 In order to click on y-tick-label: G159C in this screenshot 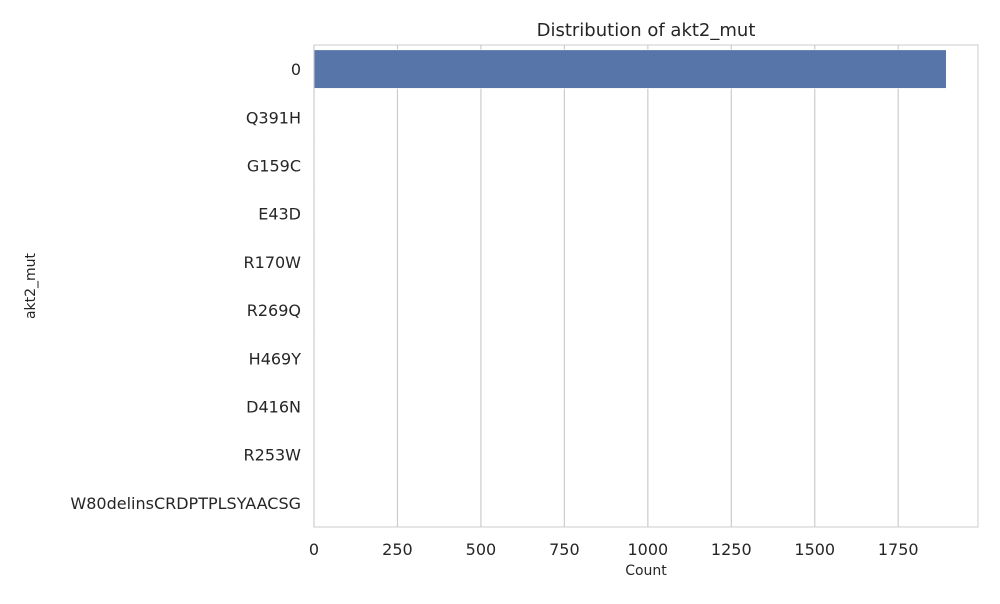, I will do `click(274, 166)`.